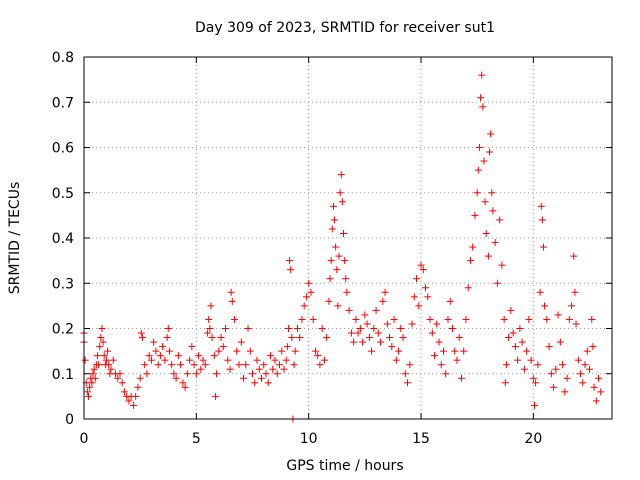 The width and height of the screenshot is (640, 480). I want to click on x-tick-label: 15, so click(421, 439).